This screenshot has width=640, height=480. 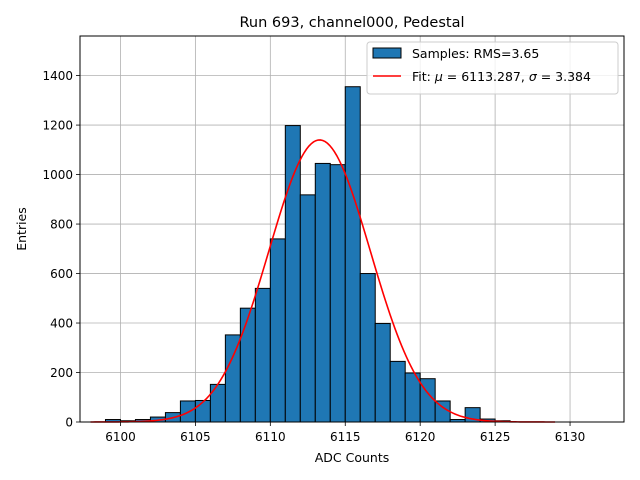 I want to click on y-tick-label: 1000, so click(x=57, y=175).